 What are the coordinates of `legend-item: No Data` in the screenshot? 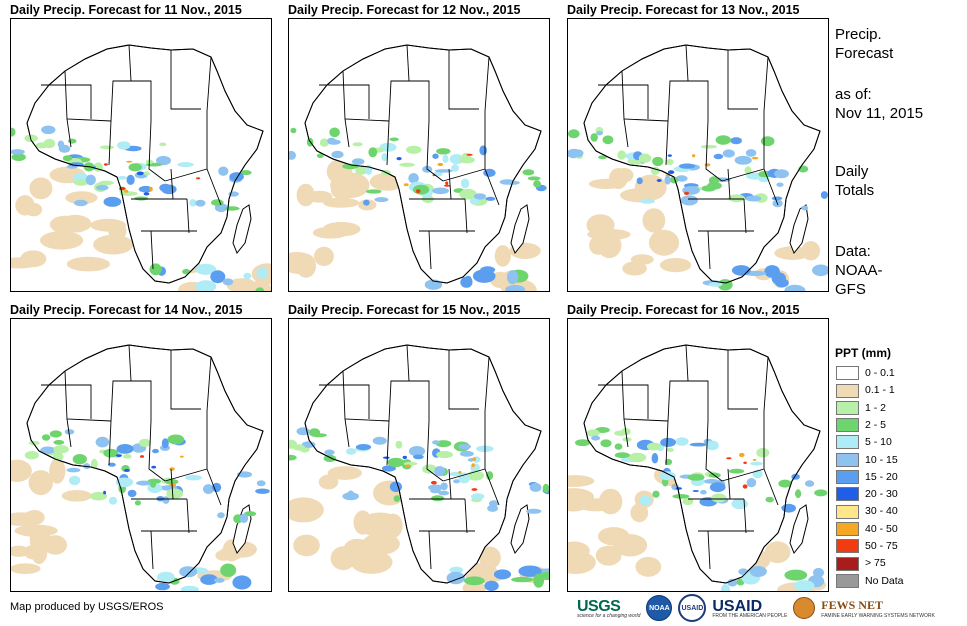 It's located at (870, 581).